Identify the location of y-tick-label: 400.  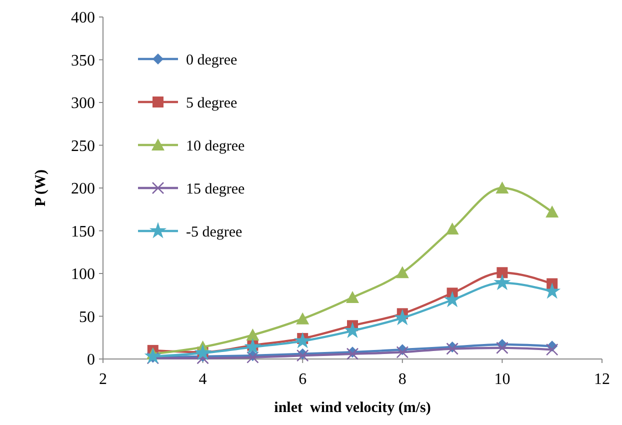
(83, 18).